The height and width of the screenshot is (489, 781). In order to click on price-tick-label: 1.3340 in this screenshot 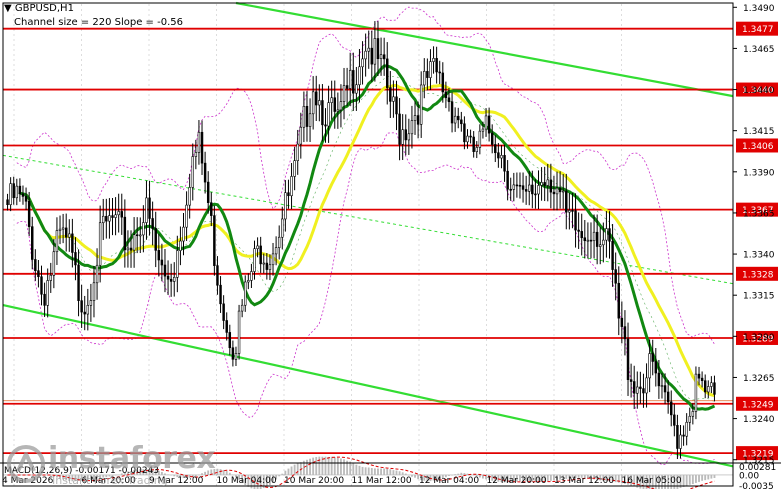, I will do `click(759, 256)`.